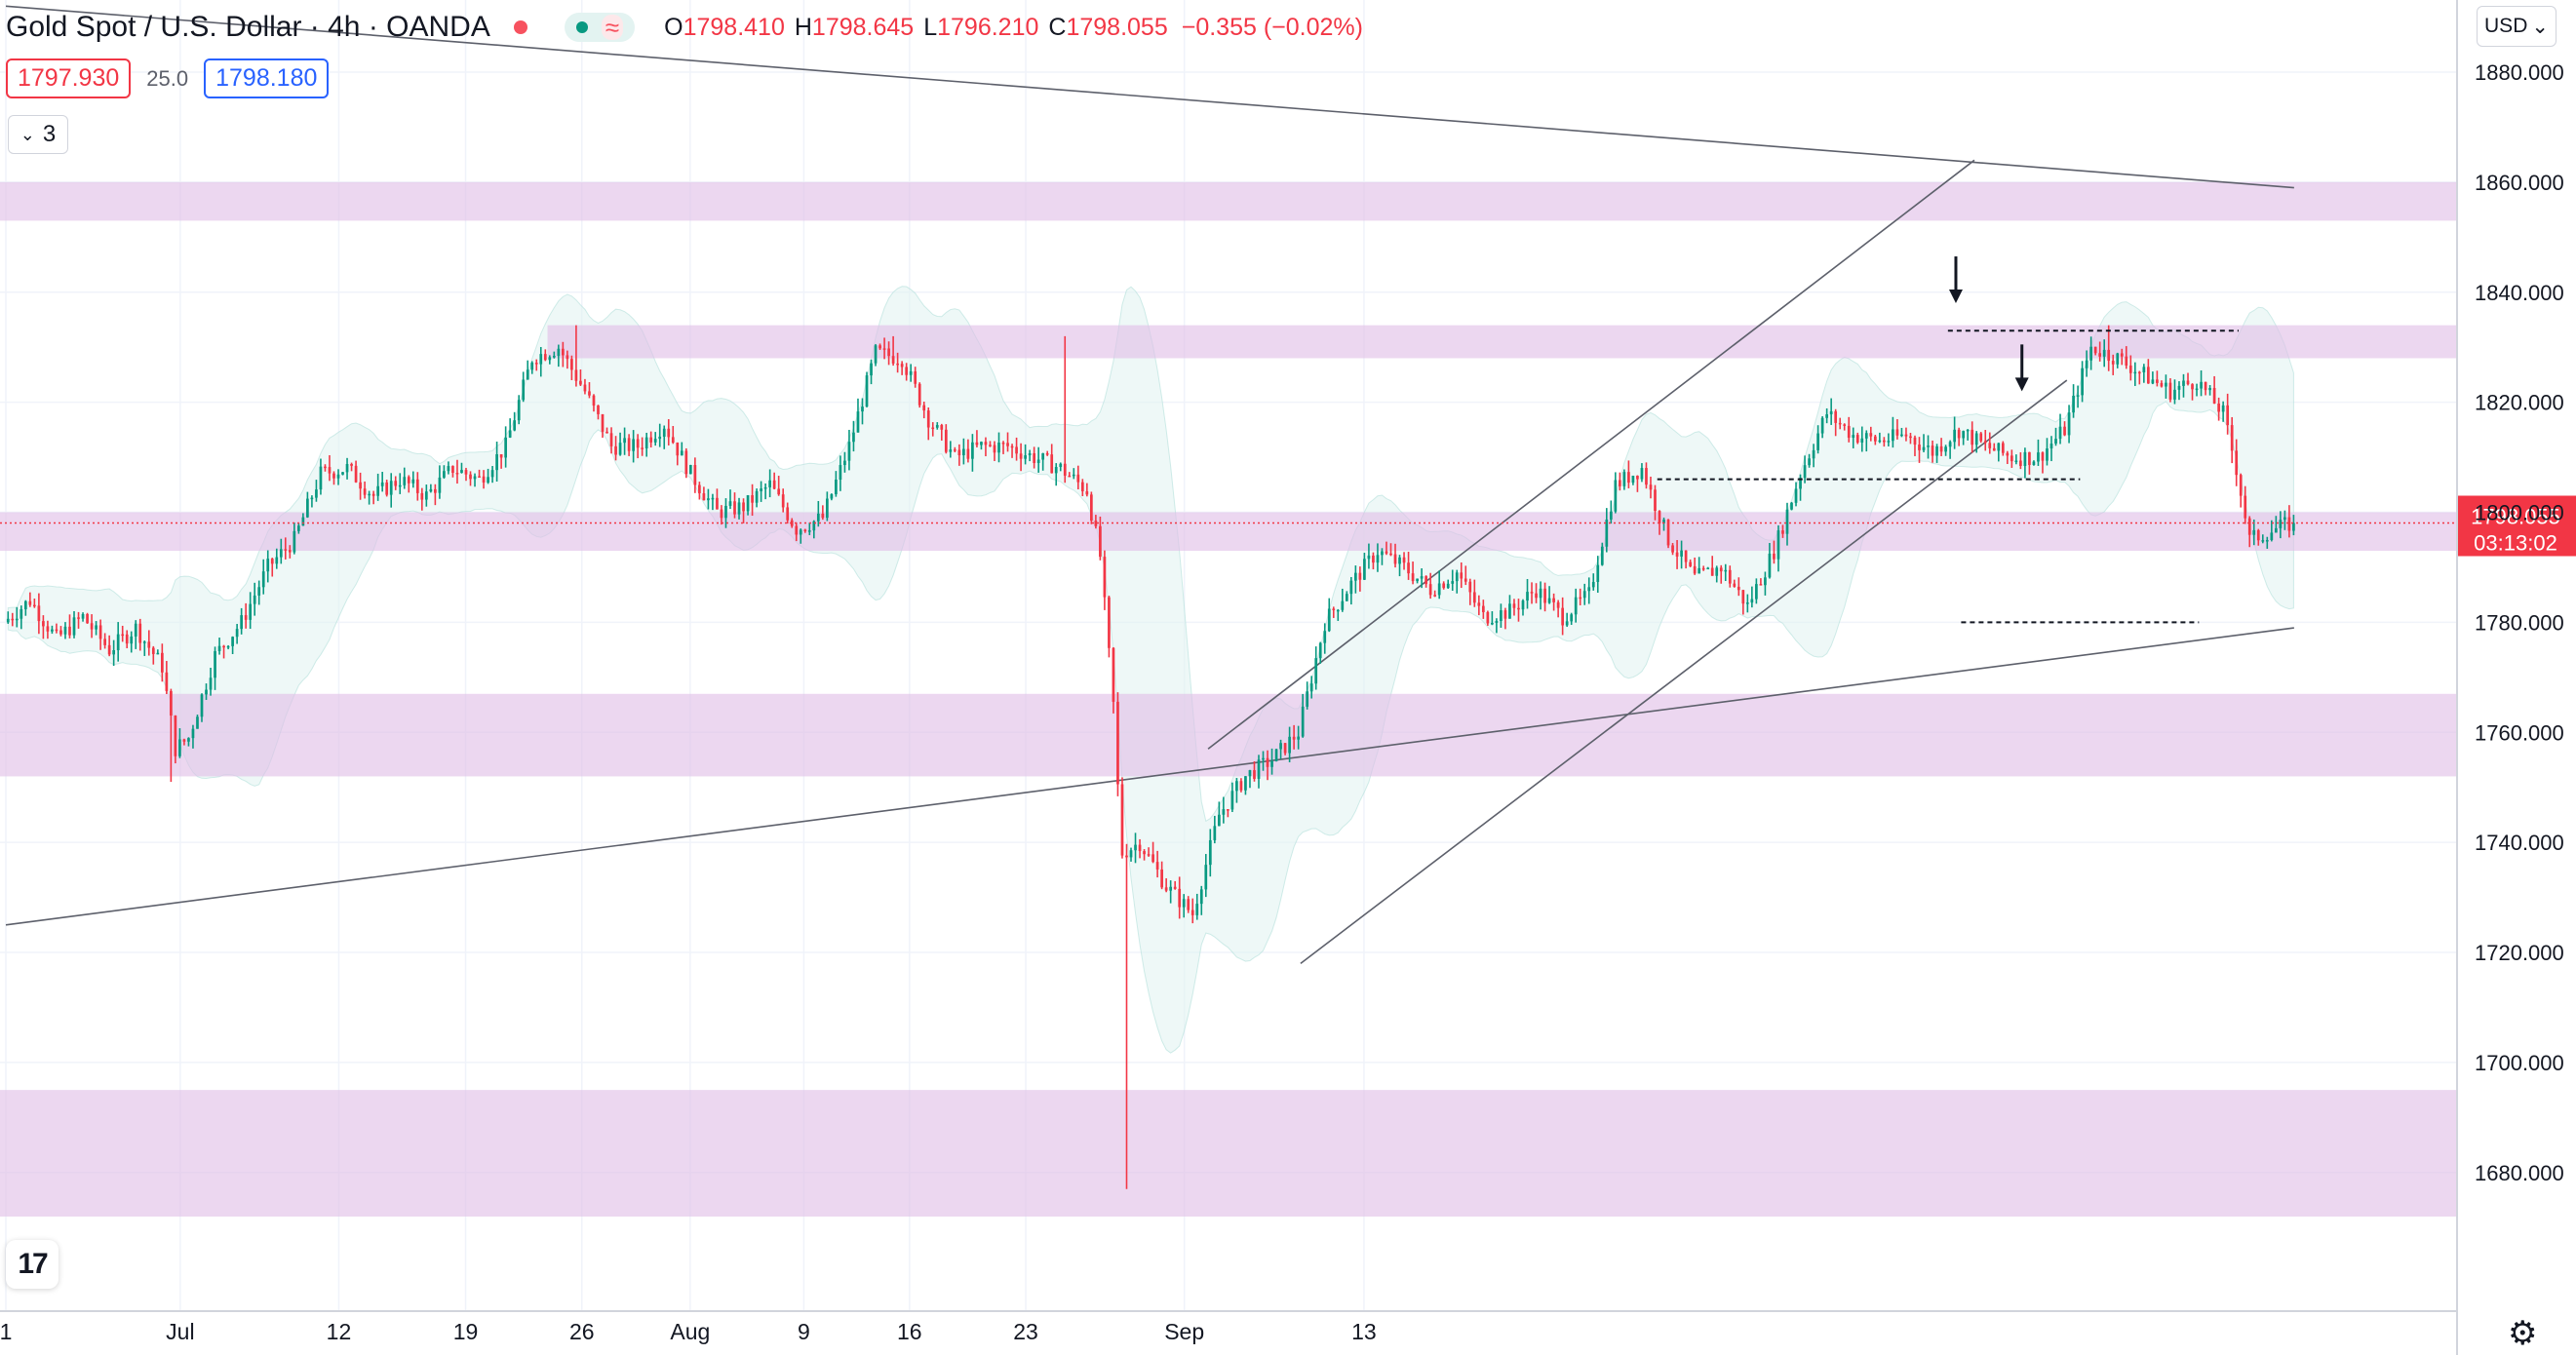 The width and height of the screenshot is (2576, 1355). Describe the element at coordinates (167, 78) in the screenshot. I see `spread-value: 25.0` at that location.